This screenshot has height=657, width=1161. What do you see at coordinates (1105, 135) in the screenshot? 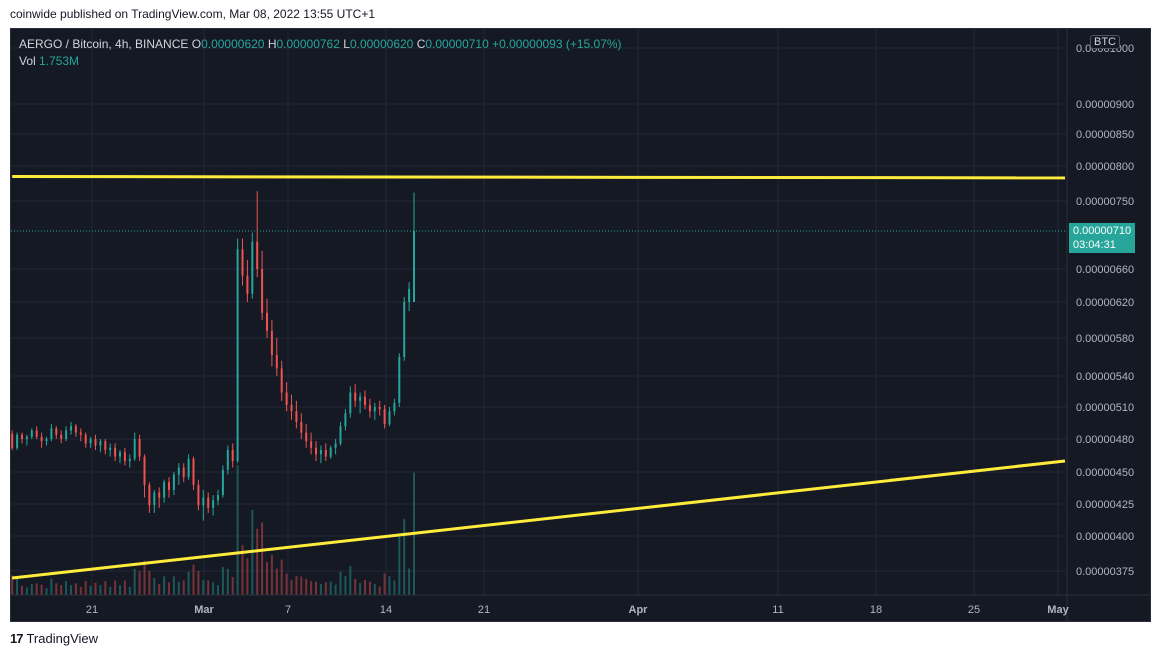
I see `price-tick-label: 0.00000850` at bounding box center [1105, 135].